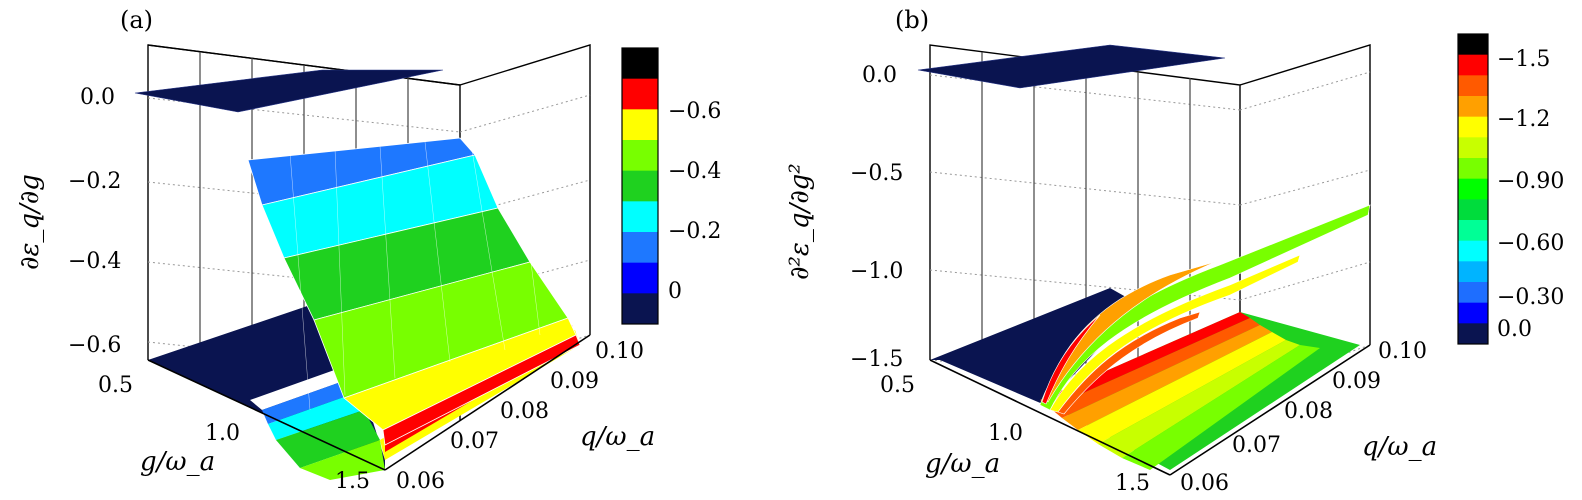  Describe the element at coordinates (1530, 243) in the screenshot. I see `colorbar-b-label-3: −0.60` at that location.